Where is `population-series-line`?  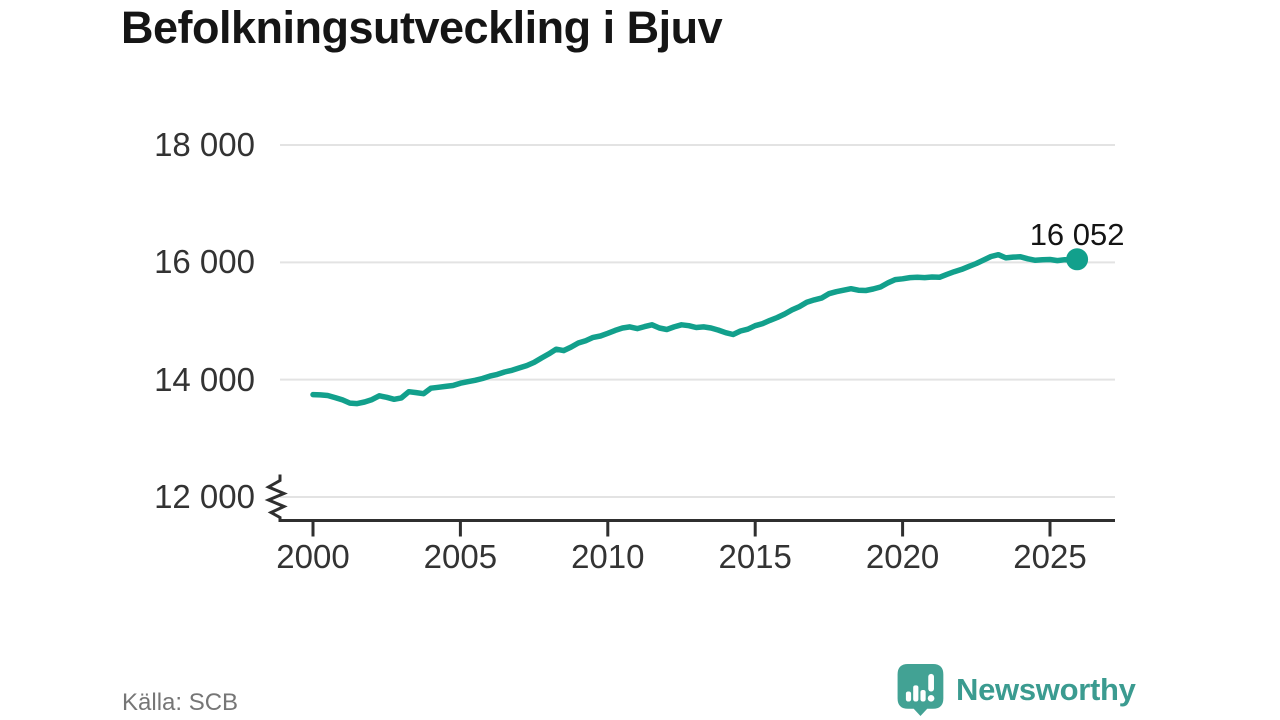
population-series-line is located at coordinates (695, 329).